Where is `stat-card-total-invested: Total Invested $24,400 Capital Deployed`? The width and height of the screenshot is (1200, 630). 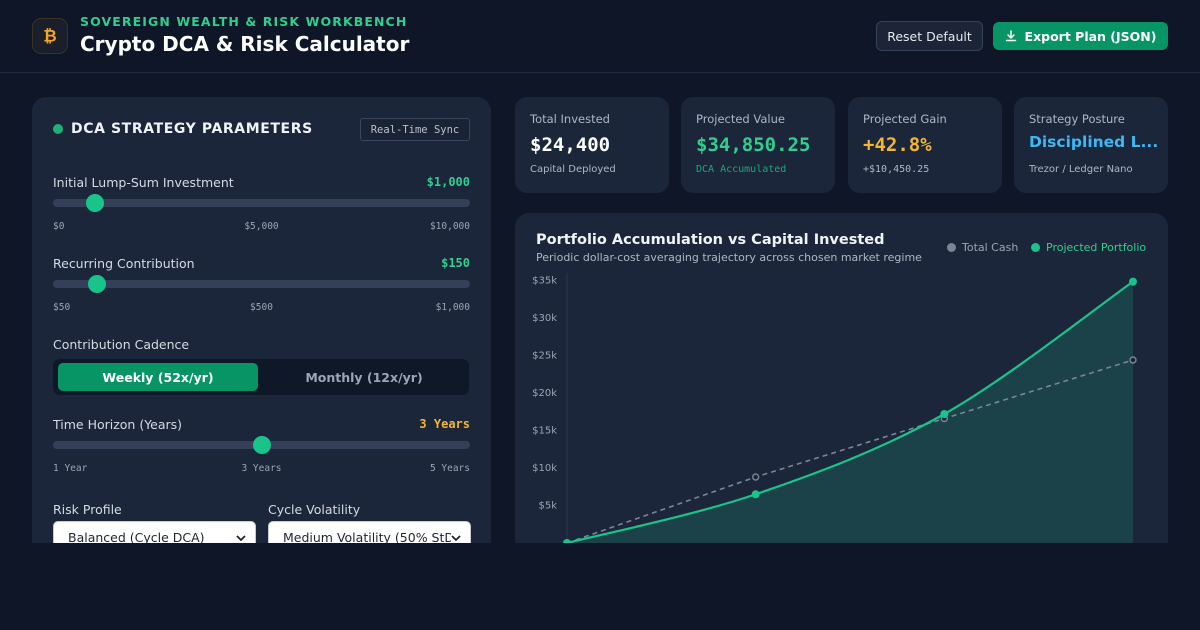 stat-card-total-invested: Total Invested $24,400 Capital Deployed is located at coordinates (592, 145).